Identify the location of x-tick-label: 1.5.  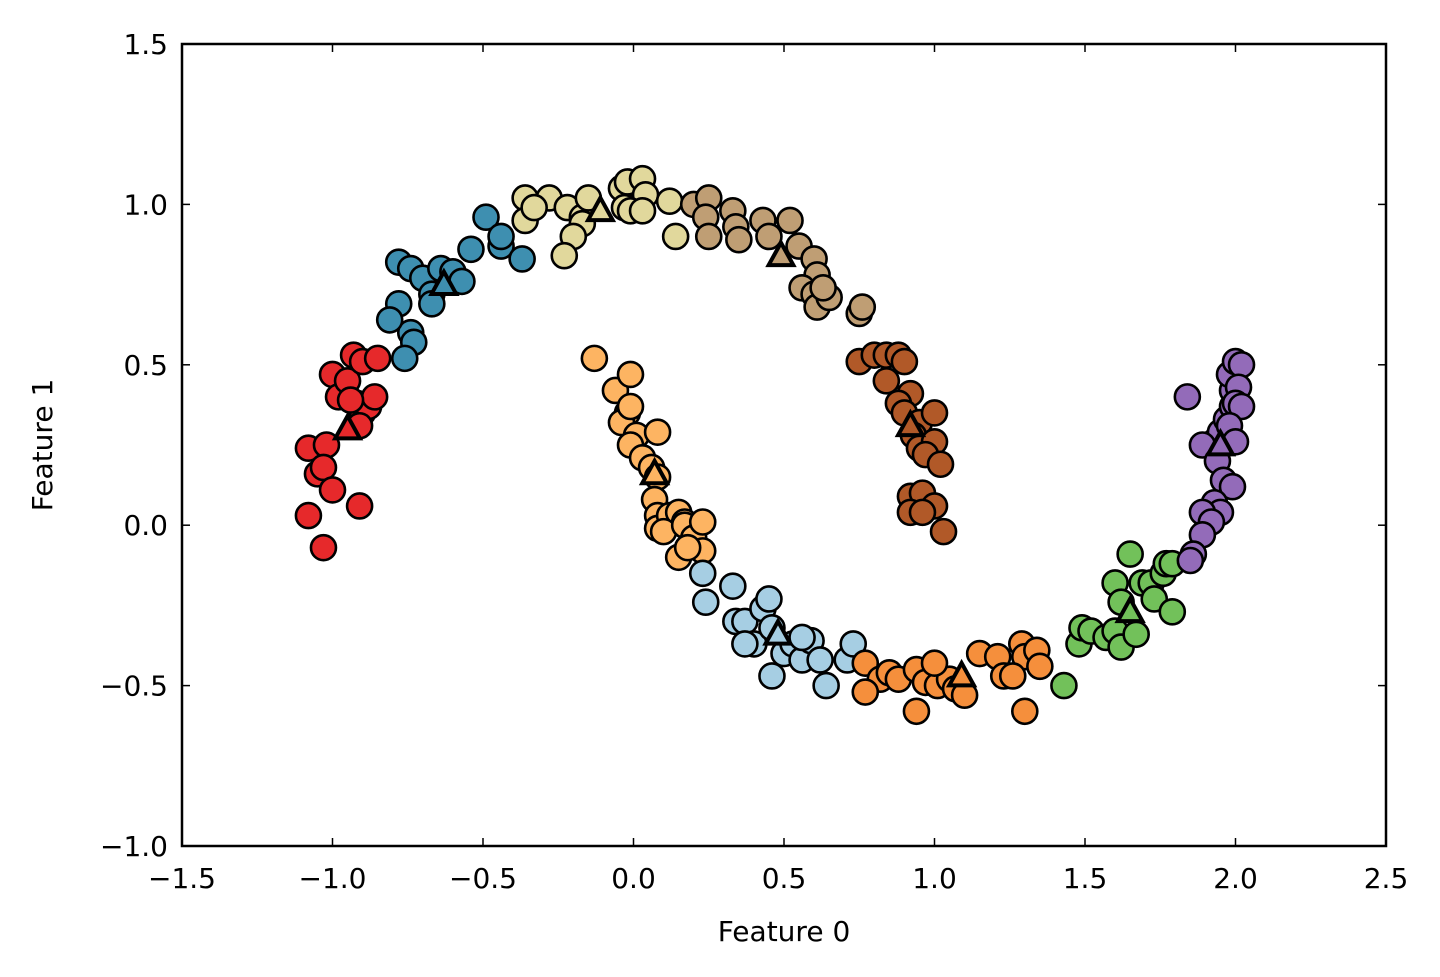
(1085, 878).